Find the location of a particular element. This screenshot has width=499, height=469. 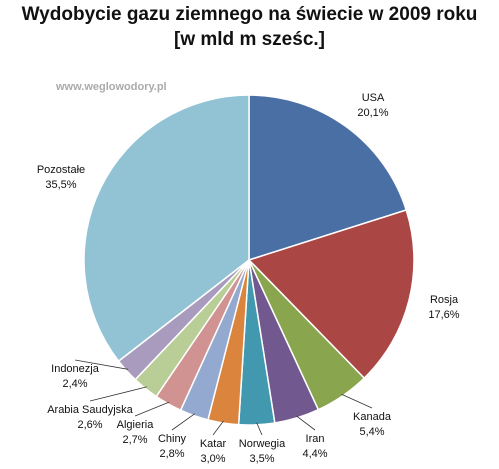

slice-name-chiny: Chiny is located at coordinates (172, 439).